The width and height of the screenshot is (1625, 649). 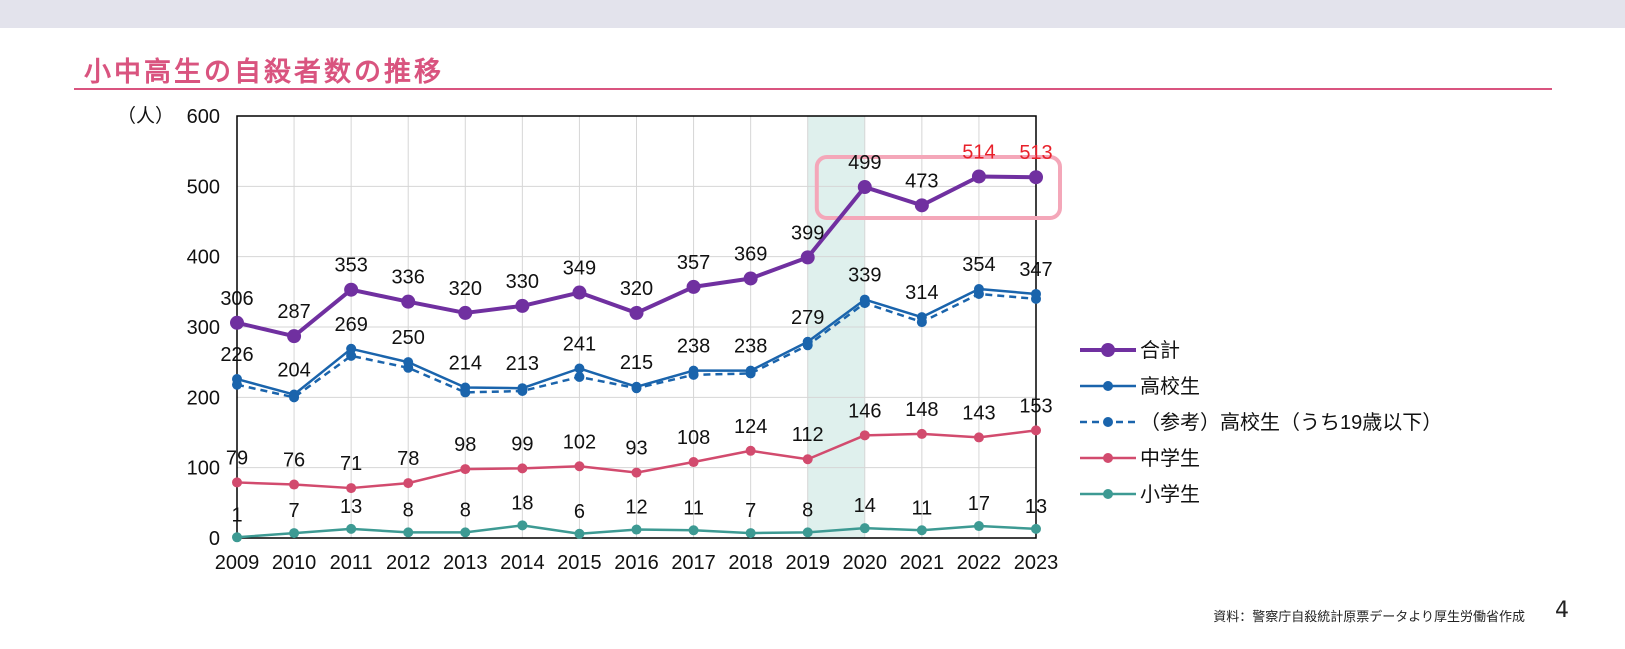 I want to click on legend-marker-total, so click(x=1108, y=350).